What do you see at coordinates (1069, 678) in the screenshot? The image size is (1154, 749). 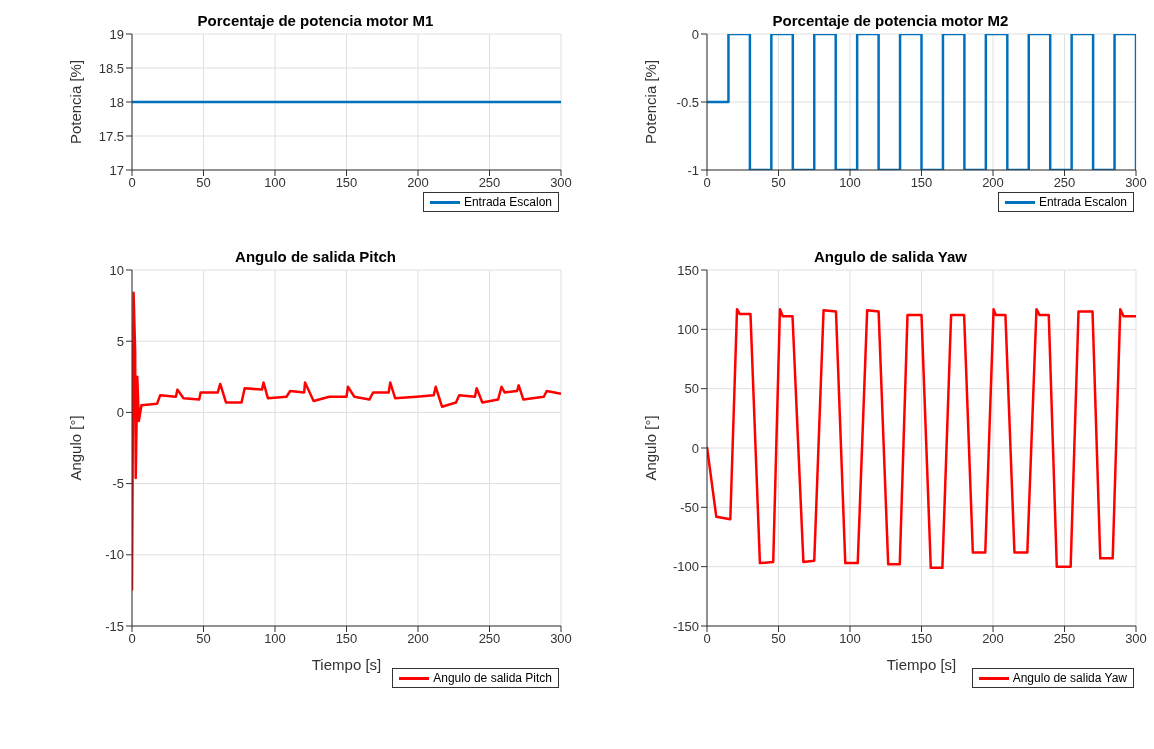 I see `legend-label: Angulo de salida Yaw` at bounding box center [1069, 678].